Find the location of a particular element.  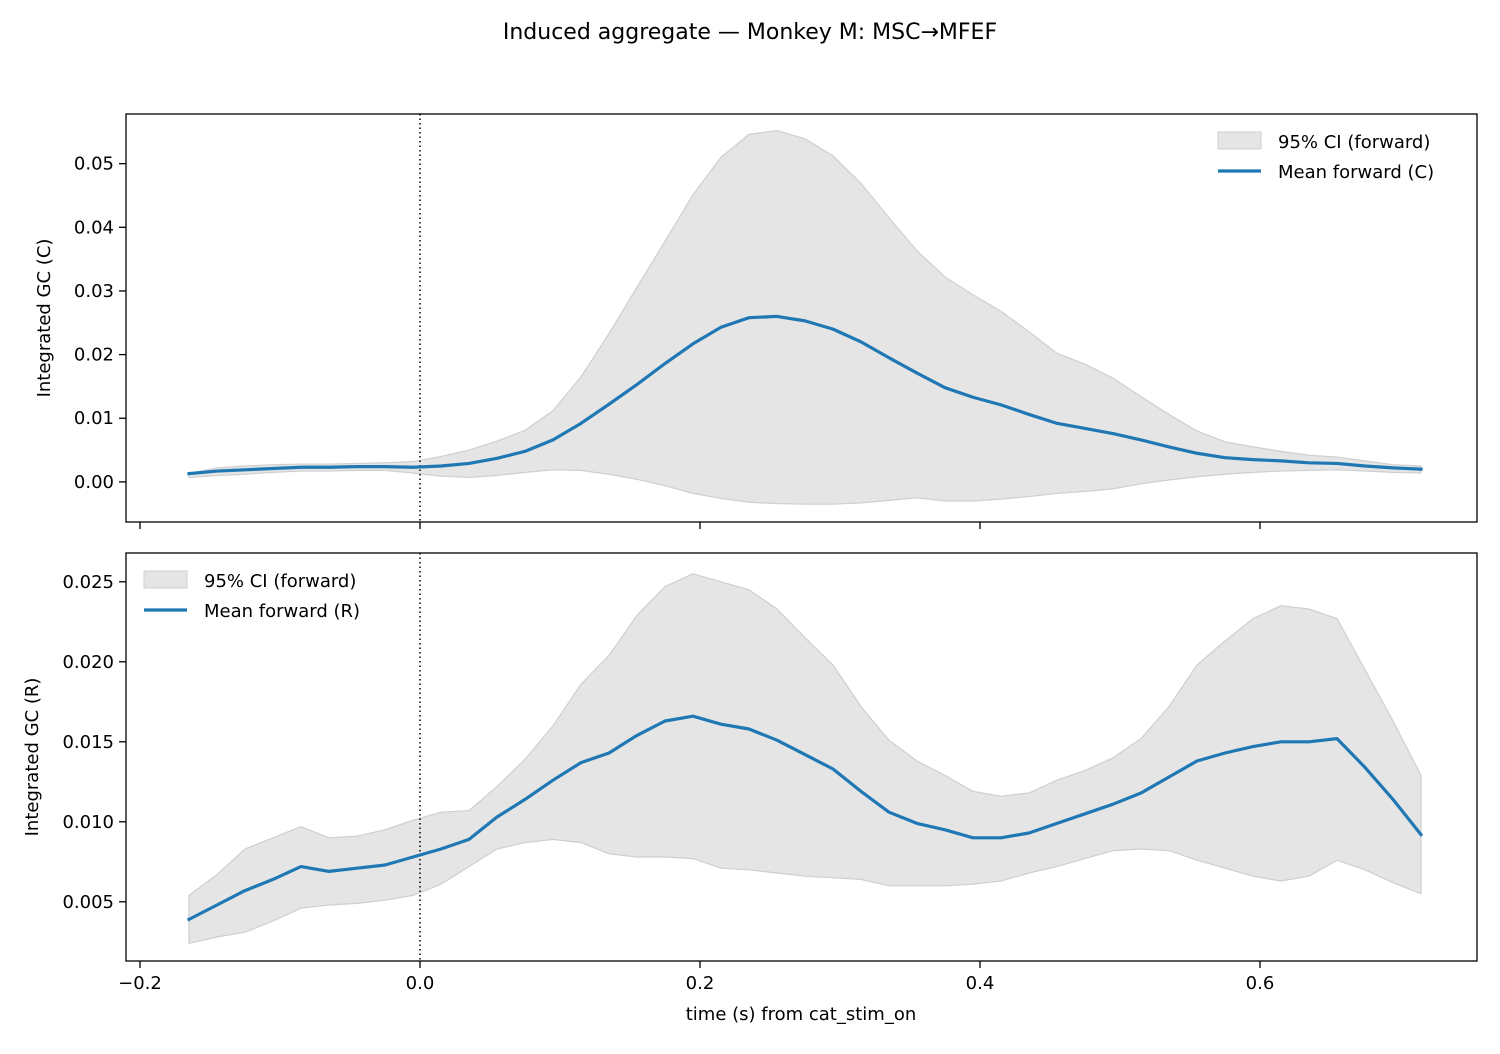

bottom-legend-ci-swatch is located at coordinates (165, 579).